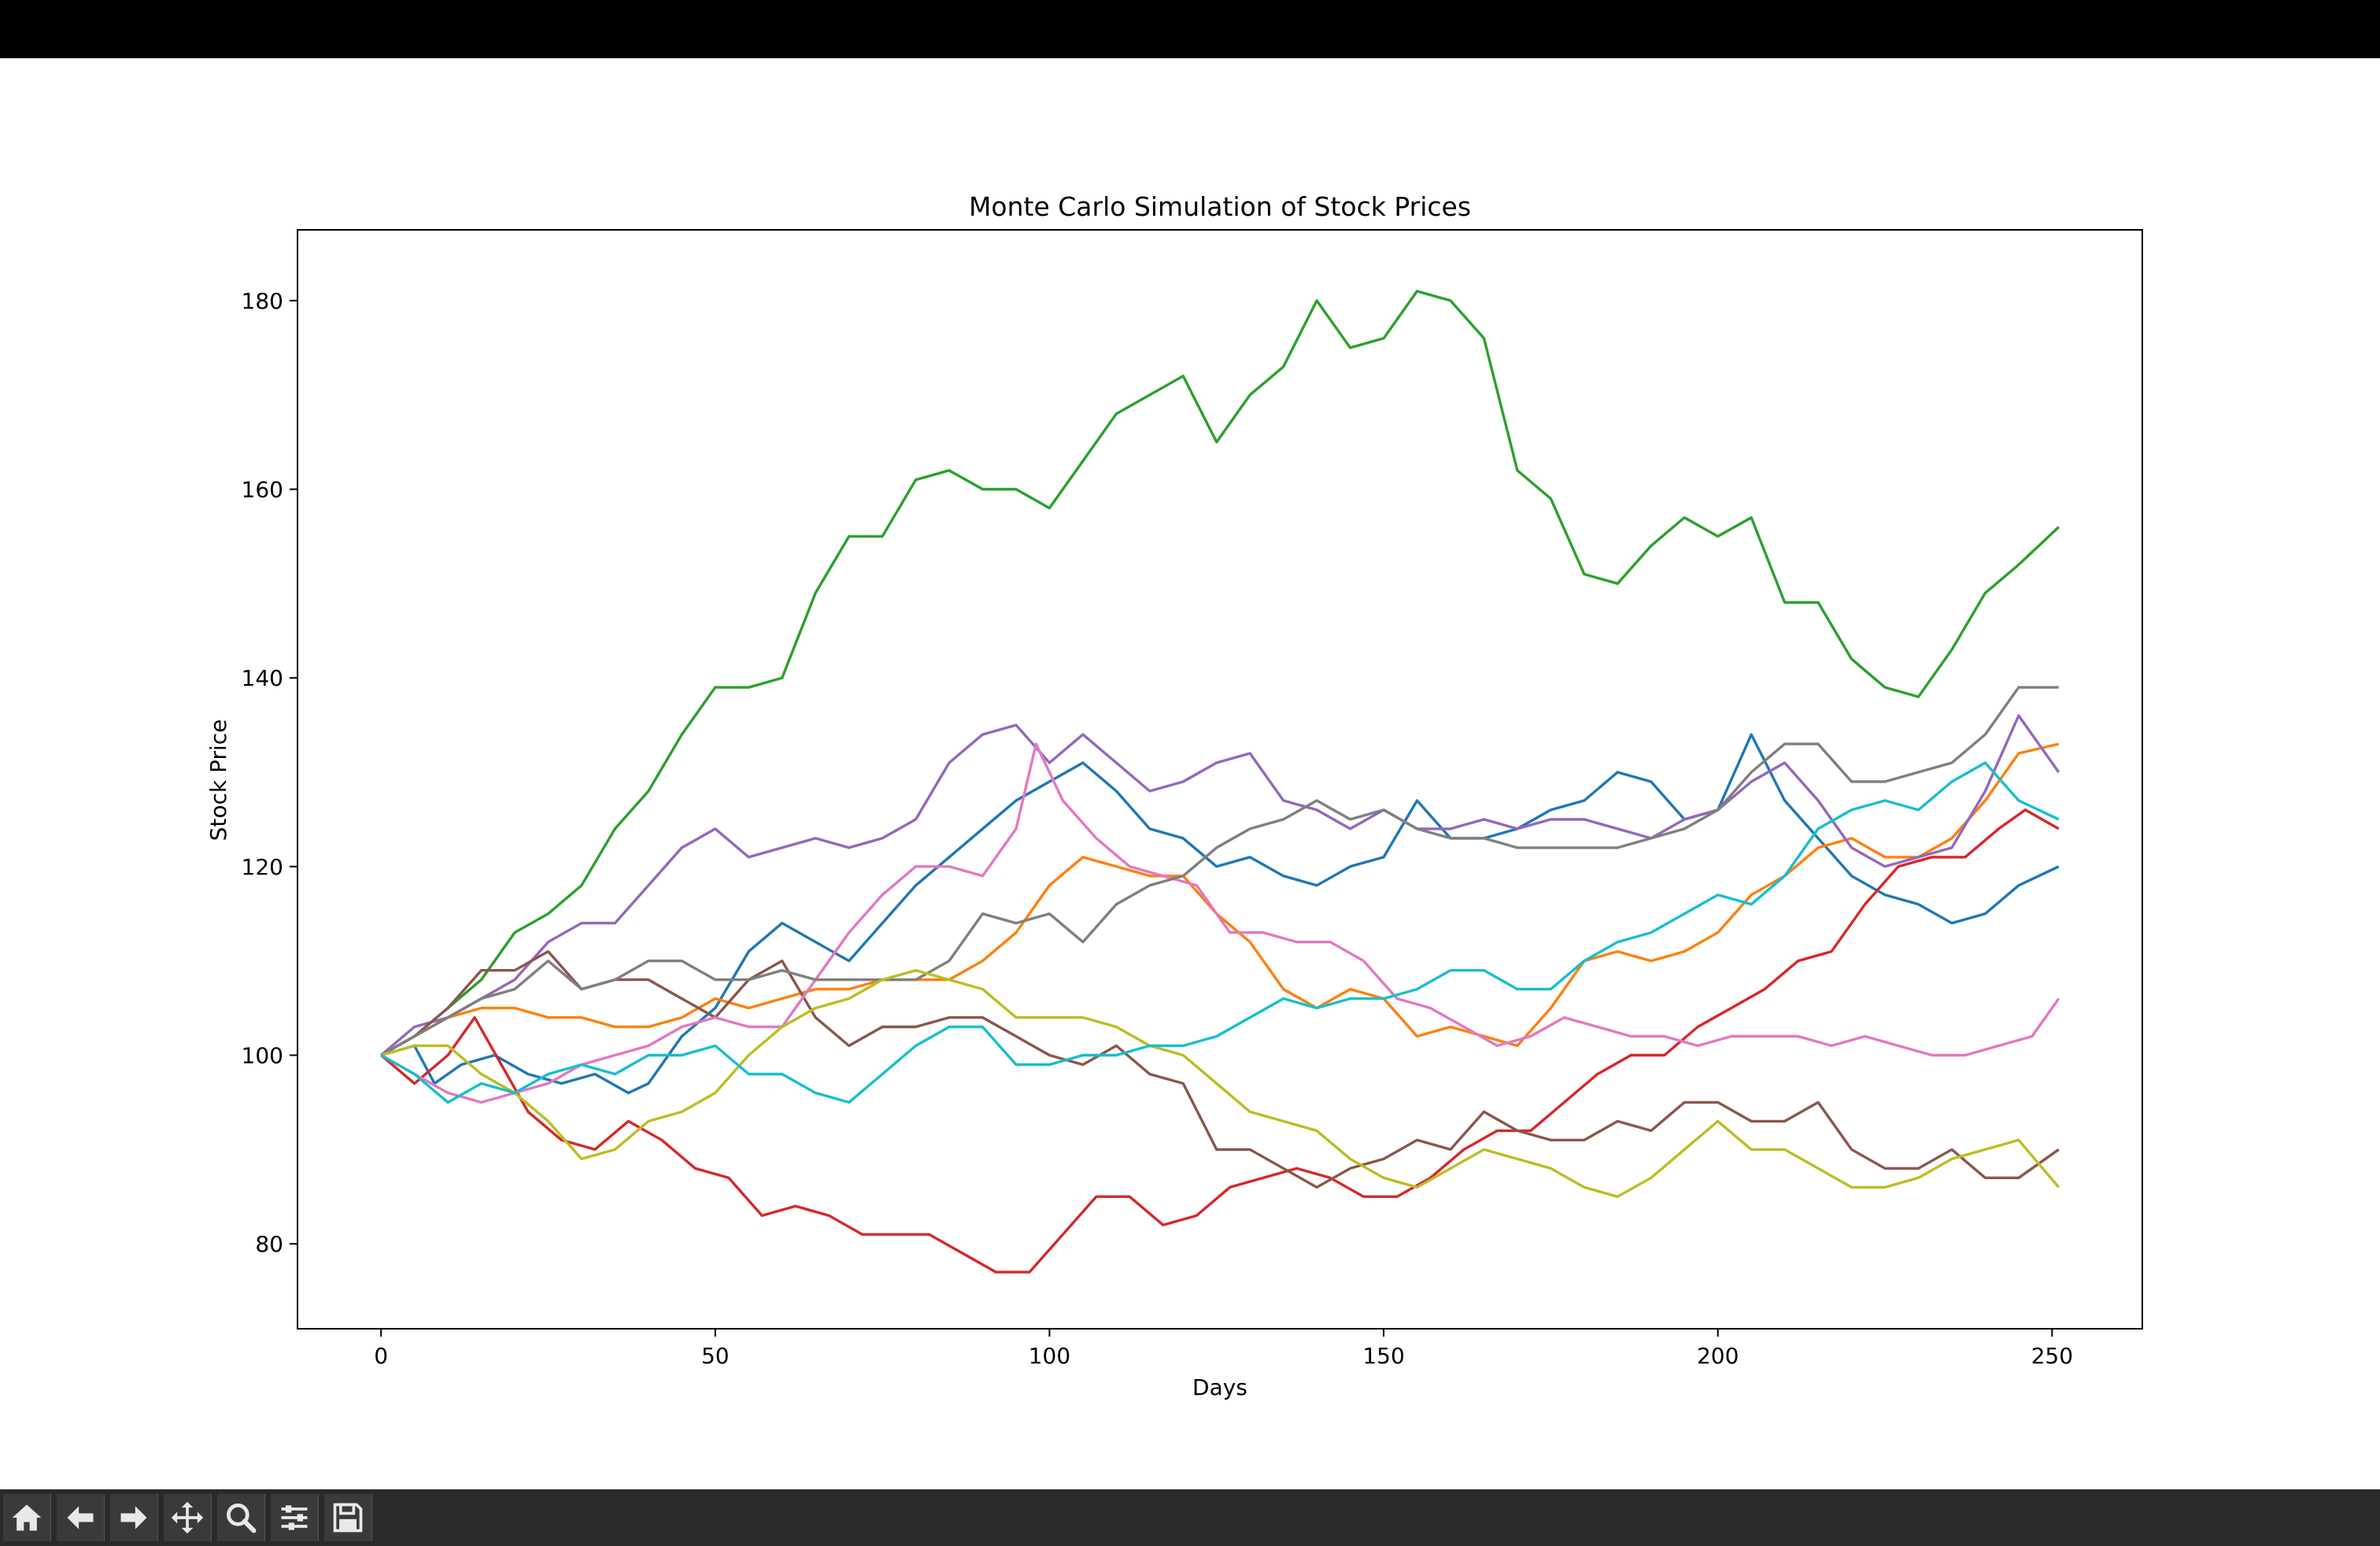 The width and height of the screenshot is (2380, 1546). Describe the element at coordinates (1383, 1356) in the screenshot. I see `x-tick-label: 150` at that location.